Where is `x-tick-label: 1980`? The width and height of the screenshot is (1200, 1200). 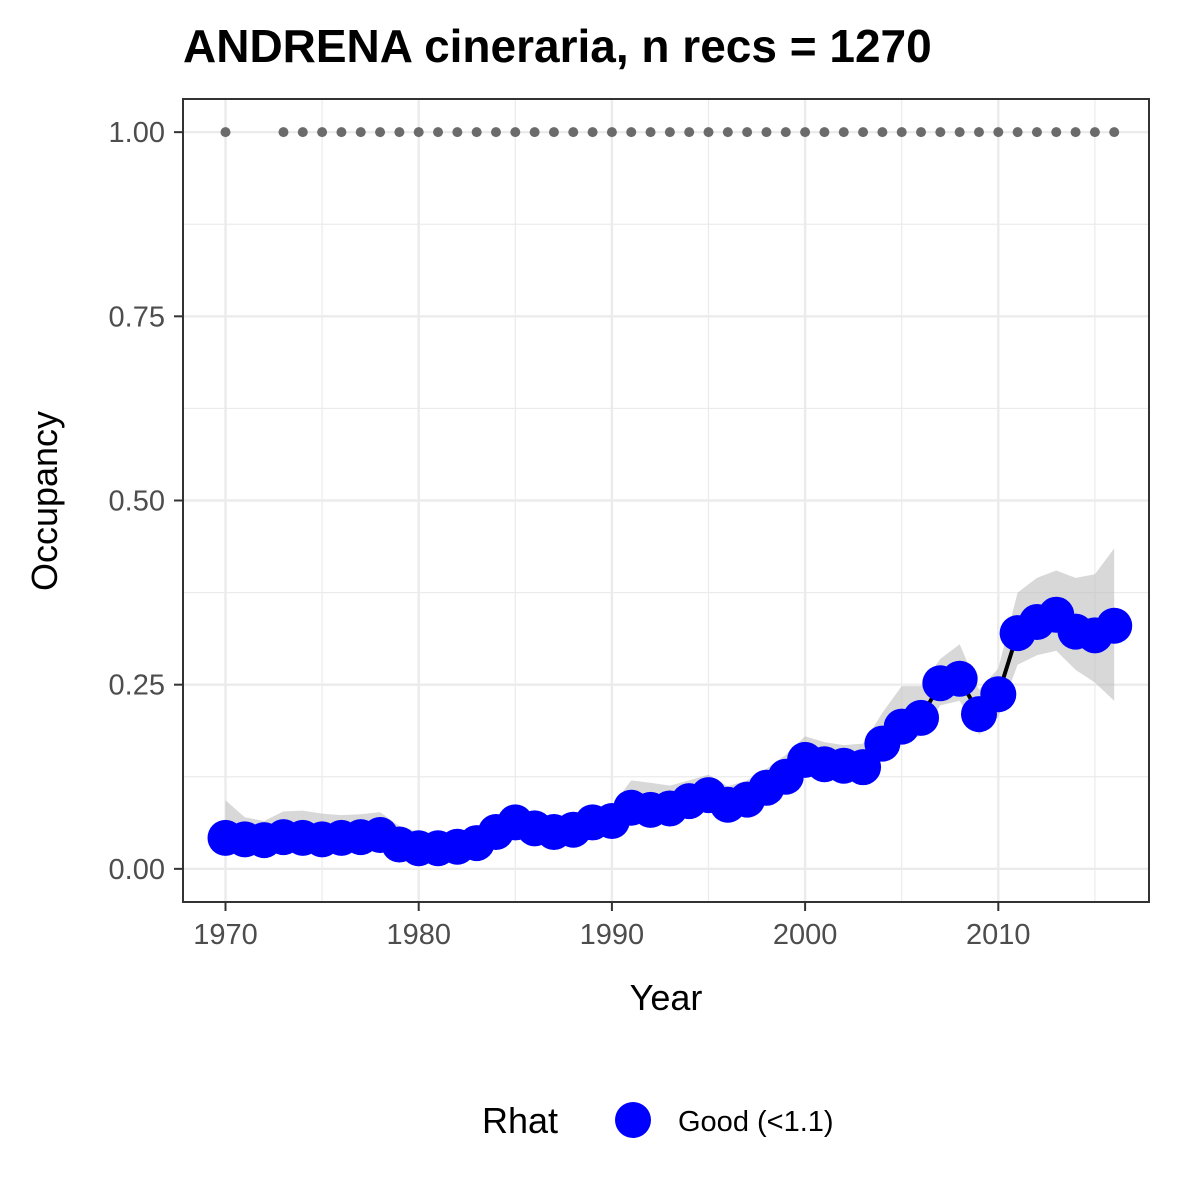
x-tick-label: 1980 is located at coordinates (418, 935).